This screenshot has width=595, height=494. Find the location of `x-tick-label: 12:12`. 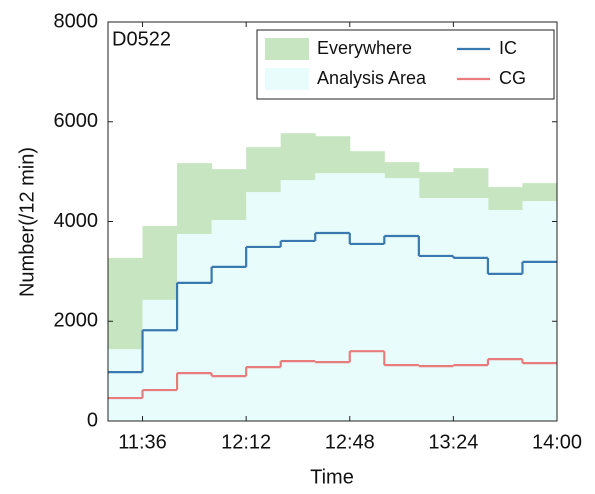

x-tick-label: 12:12 is located at coordinates (246, 442).